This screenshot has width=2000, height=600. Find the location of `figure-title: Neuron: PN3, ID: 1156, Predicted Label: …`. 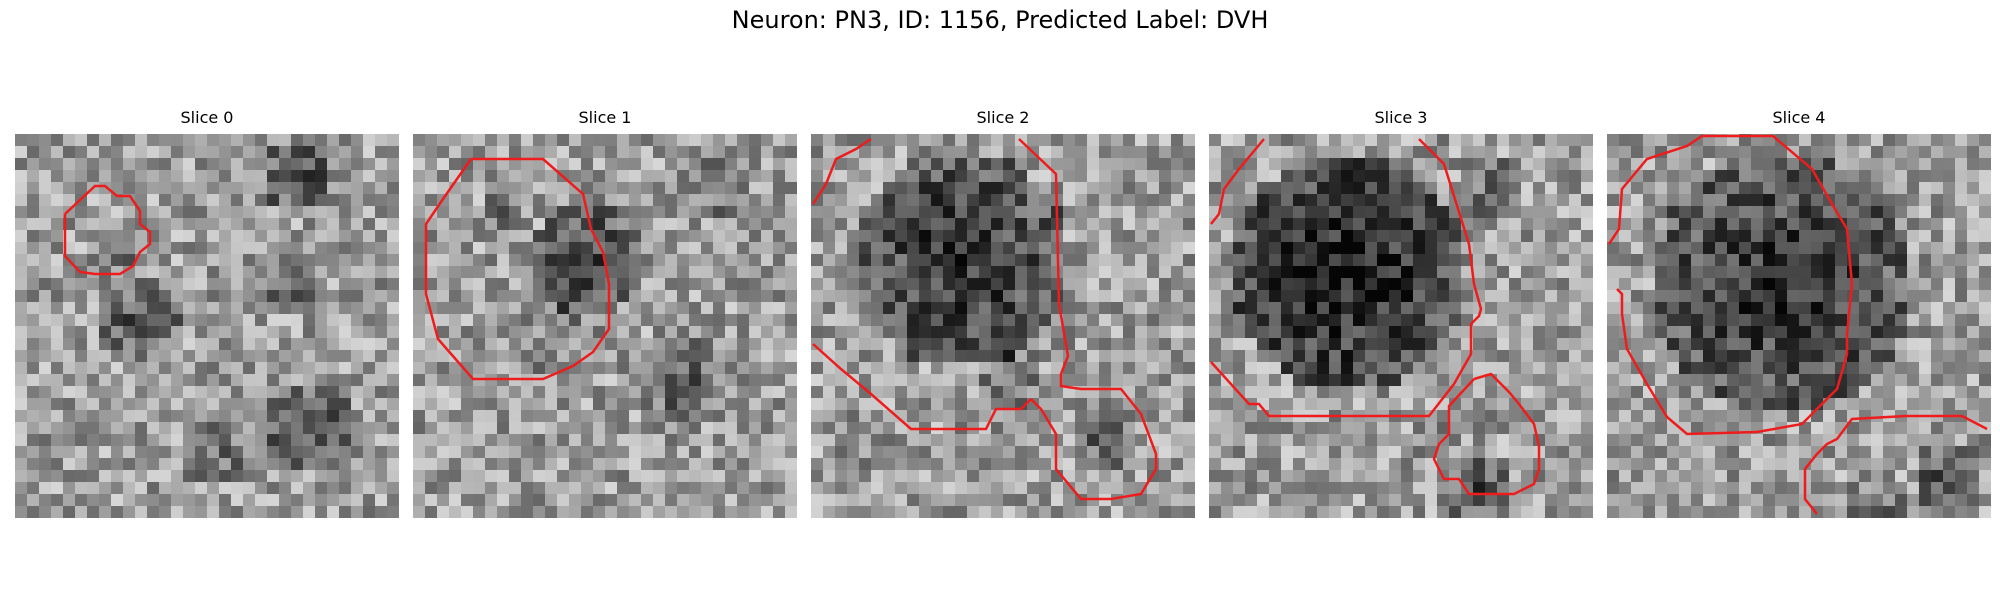

figure-title: Neuron: PN3, ID: 1156, Predicted Label: … is located at coordinates (1000, 20).